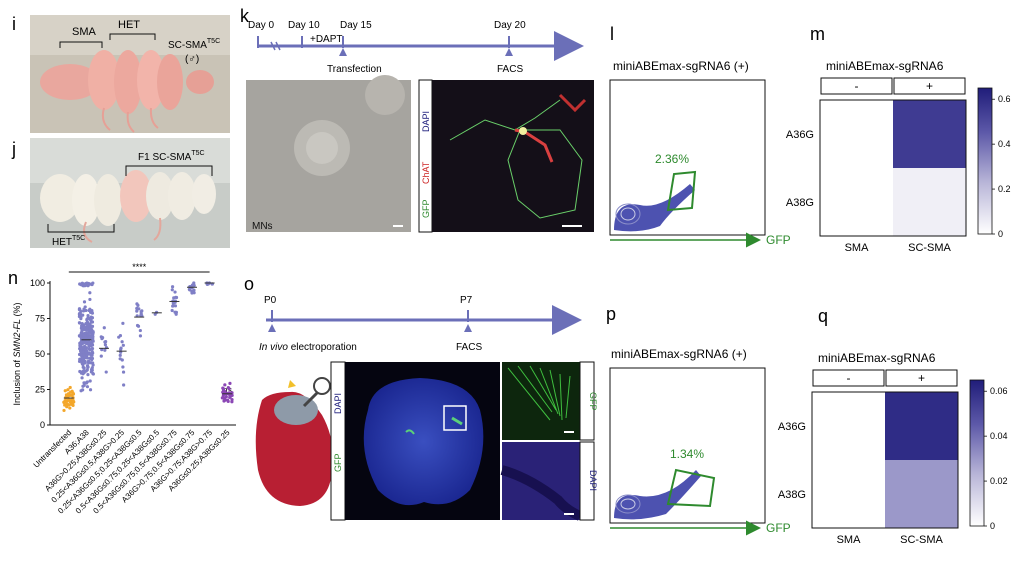  I want to click on label-het-j: HETT5C, so click(68, 241).